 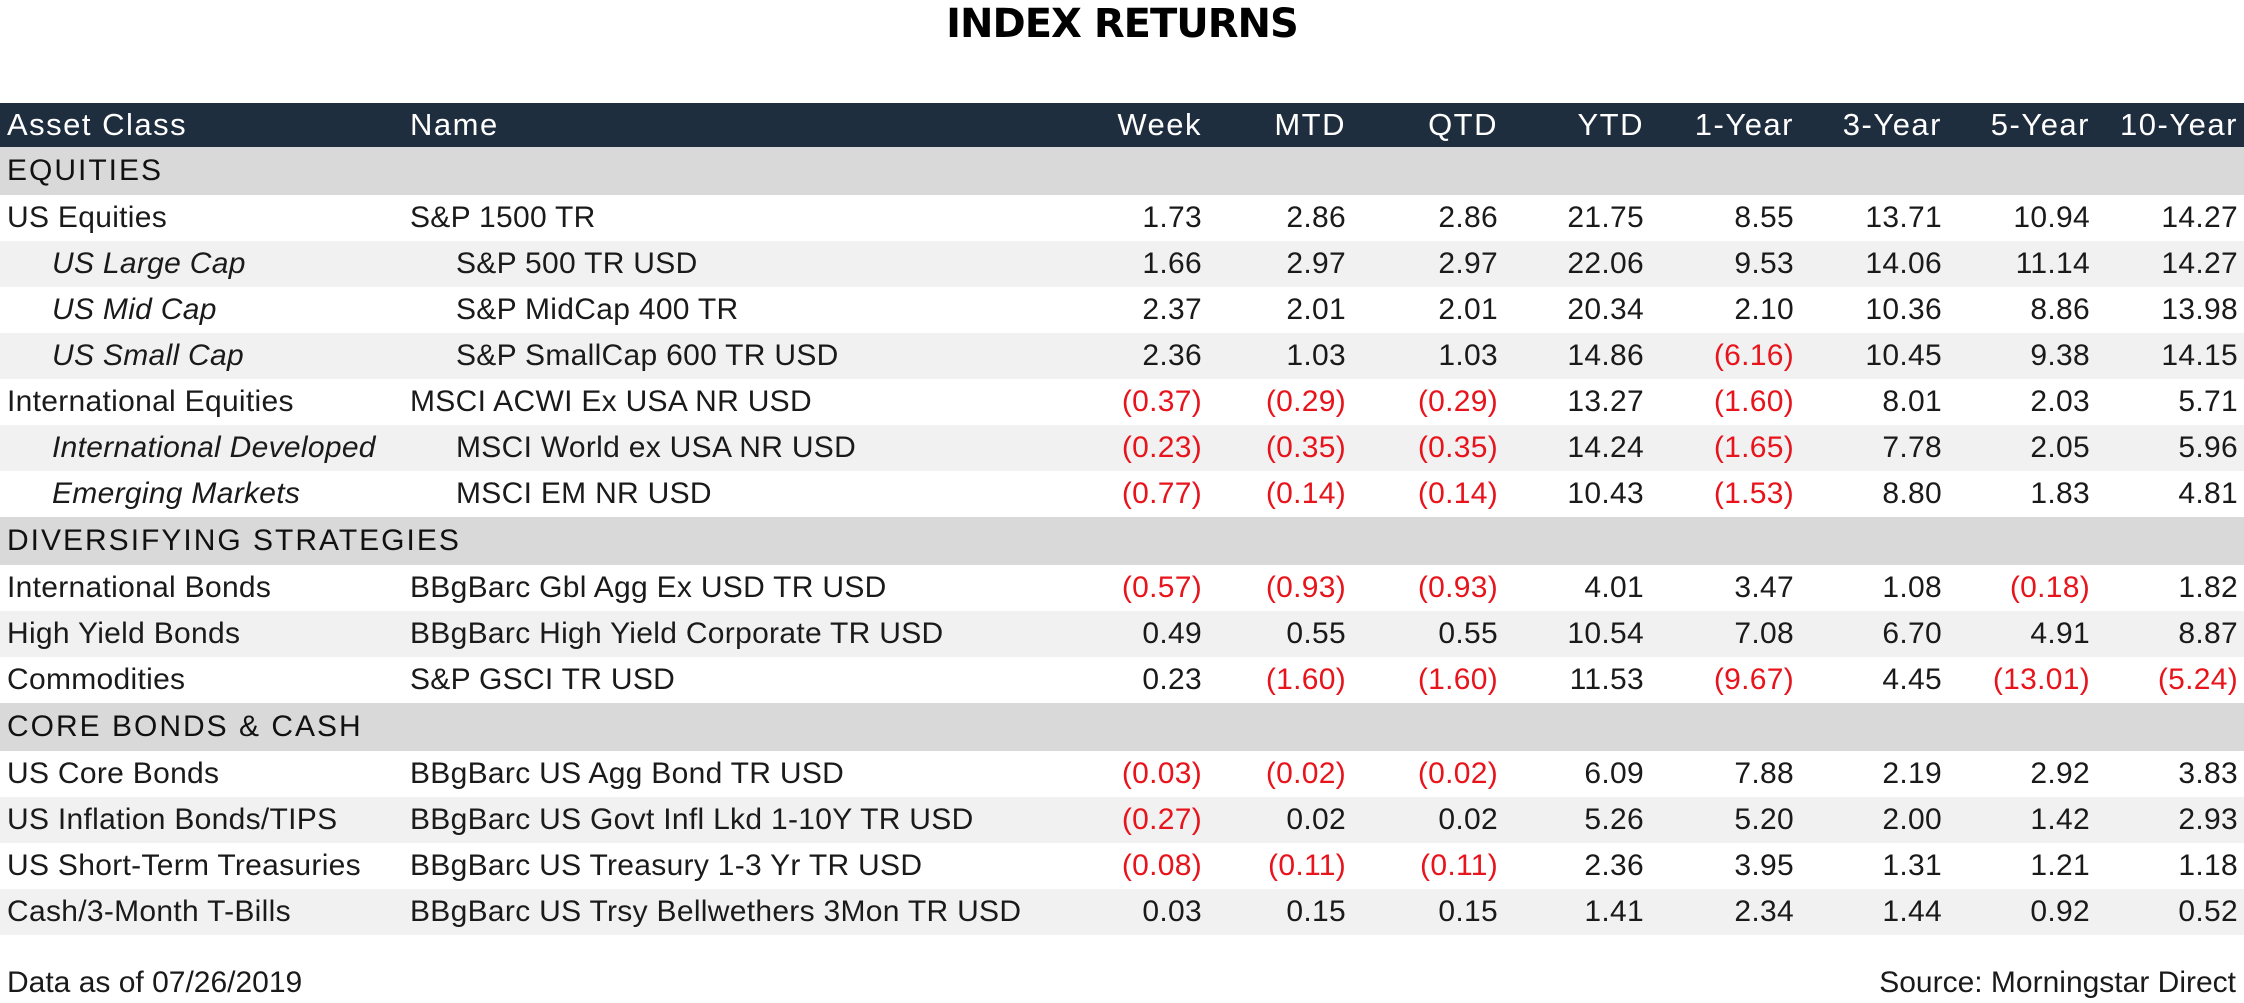 I want to click on index-name-cell: BBgBarc US Govt Infl Lkd 1-10Y TR USD, so click(x=692, y=819).